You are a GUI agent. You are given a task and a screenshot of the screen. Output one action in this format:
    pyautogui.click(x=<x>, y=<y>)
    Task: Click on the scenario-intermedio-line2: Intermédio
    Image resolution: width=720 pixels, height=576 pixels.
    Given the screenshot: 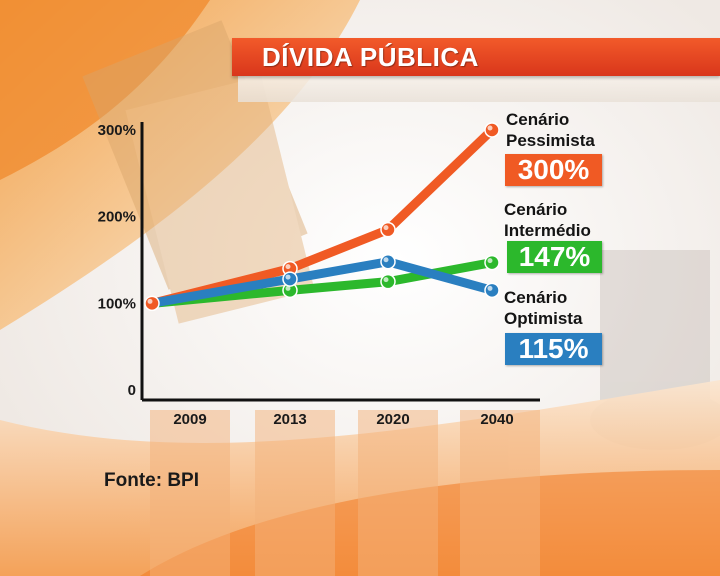 What is the action you would take?
    pyautogui.click(x=547, y=230)
    